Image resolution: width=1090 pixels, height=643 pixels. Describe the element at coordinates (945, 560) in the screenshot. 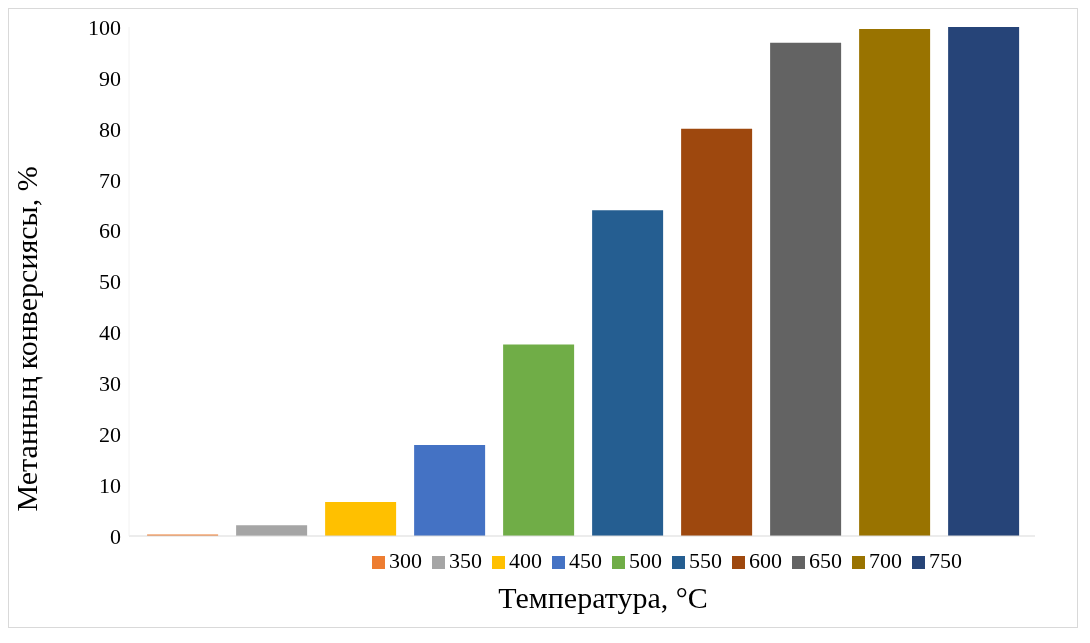

I see `legend-label: 750` at that location.